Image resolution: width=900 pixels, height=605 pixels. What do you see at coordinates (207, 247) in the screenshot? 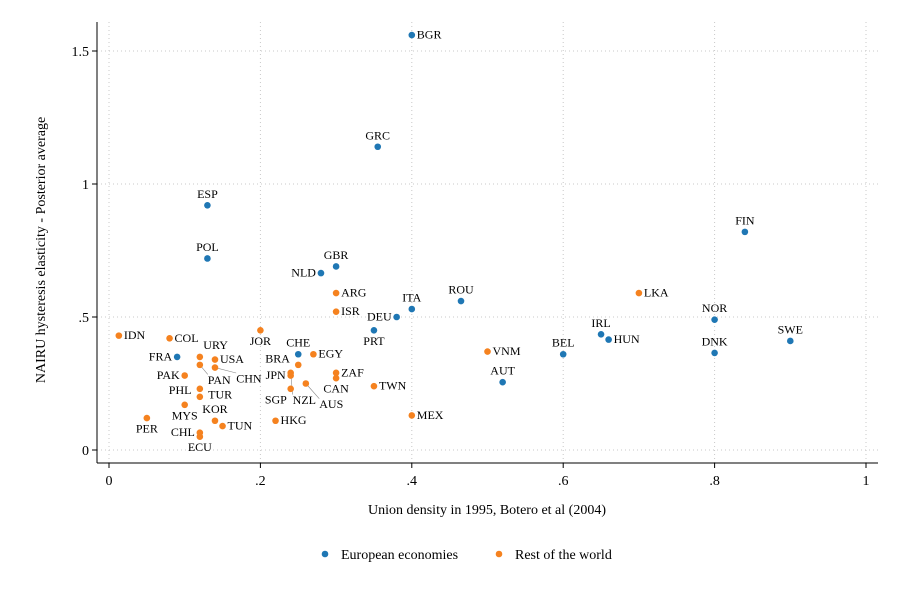
I see `point-label: POL` at bounding box center [207, 247].